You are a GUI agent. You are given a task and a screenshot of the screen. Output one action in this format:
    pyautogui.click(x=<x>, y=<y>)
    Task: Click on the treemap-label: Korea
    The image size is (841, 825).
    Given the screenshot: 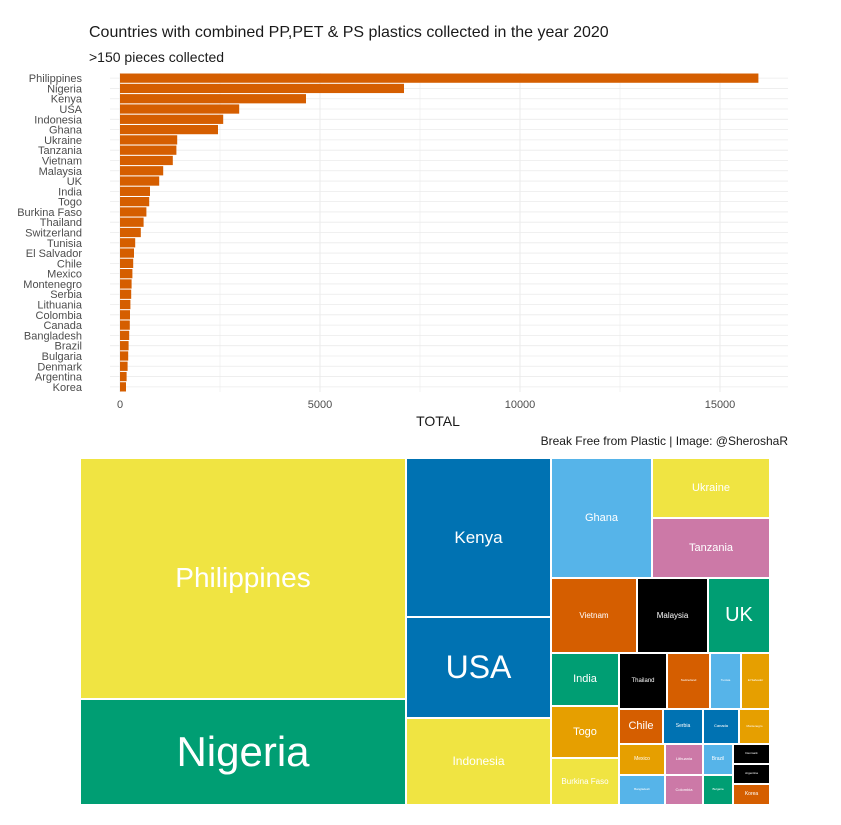 What is the action you would take?
    pyautogui.click(x=751, y=793)
    